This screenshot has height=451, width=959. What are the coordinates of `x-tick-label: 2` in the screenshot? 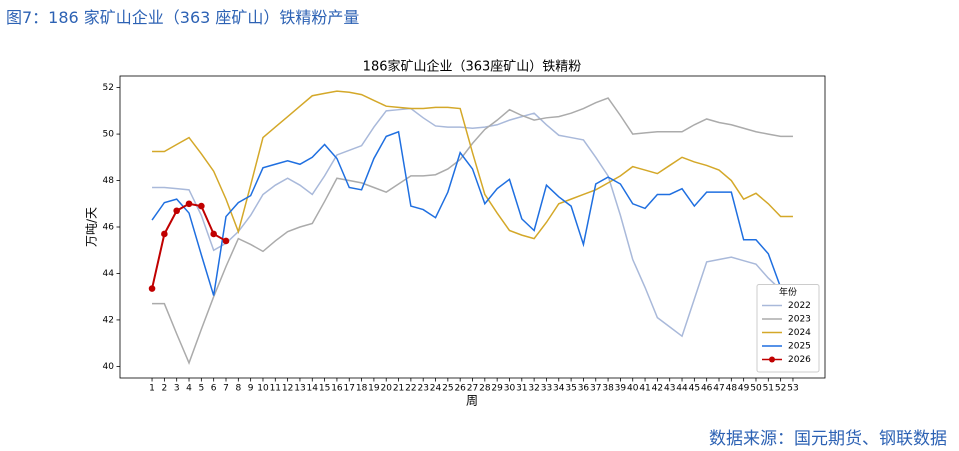 It's located at (165, 389).